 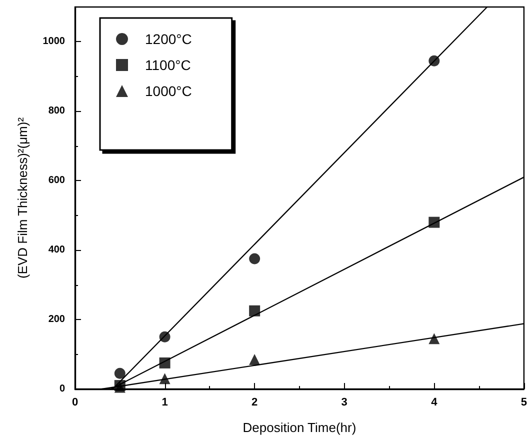 I want to click on x-tick-label: 0, so click(x=75, y=402).